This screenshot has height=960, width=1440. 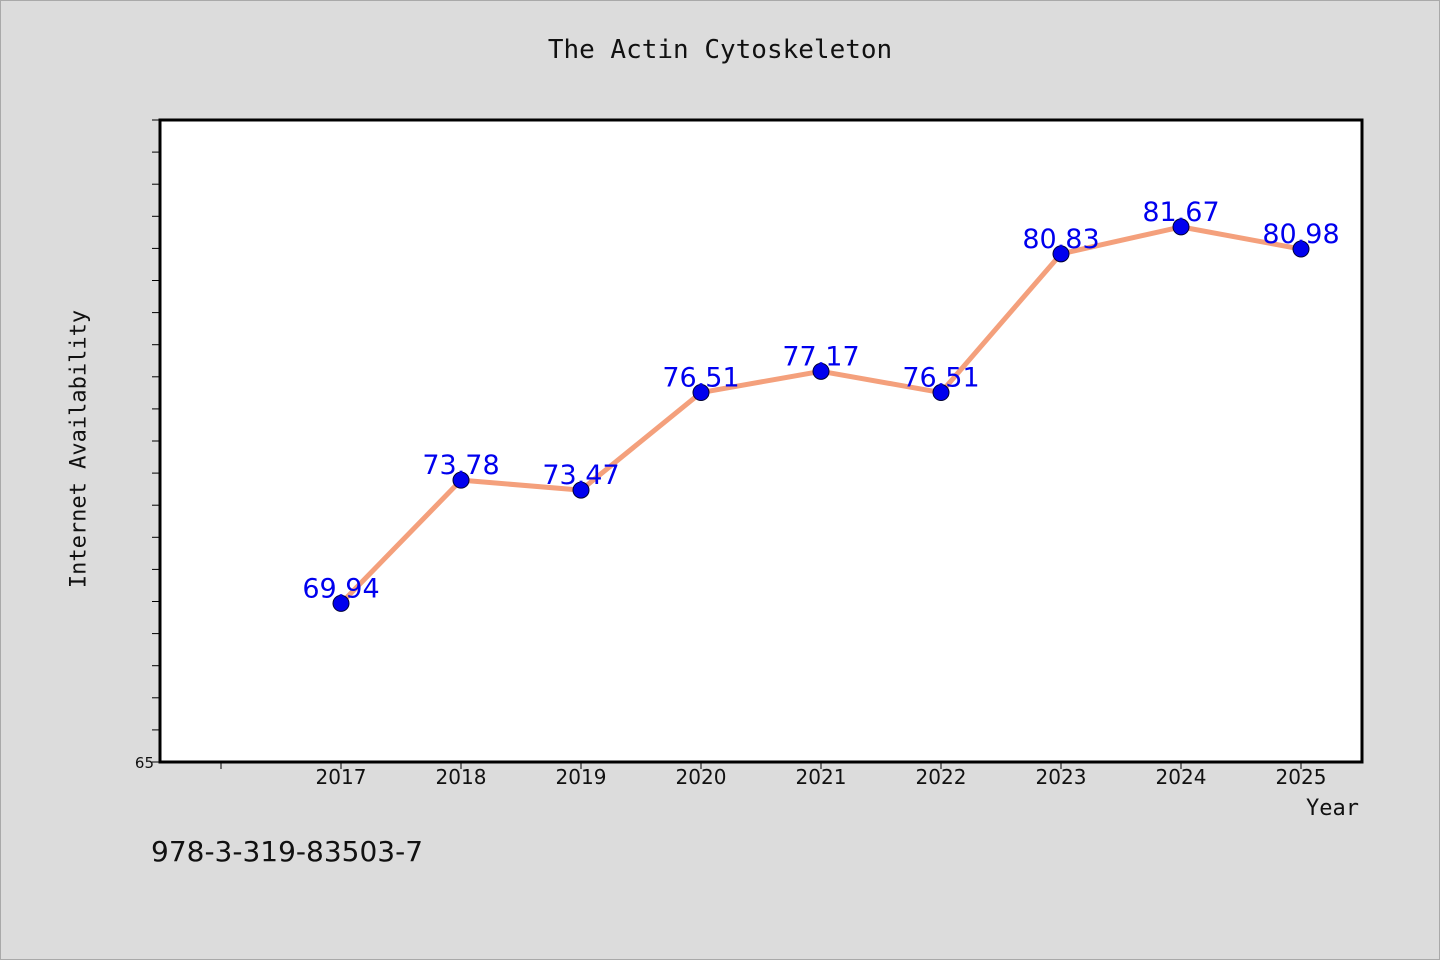 What do you see at coordinates (461, 777) in the screenshot?
I see `x-tick-label: 2018` at bounding box center [461, 777].